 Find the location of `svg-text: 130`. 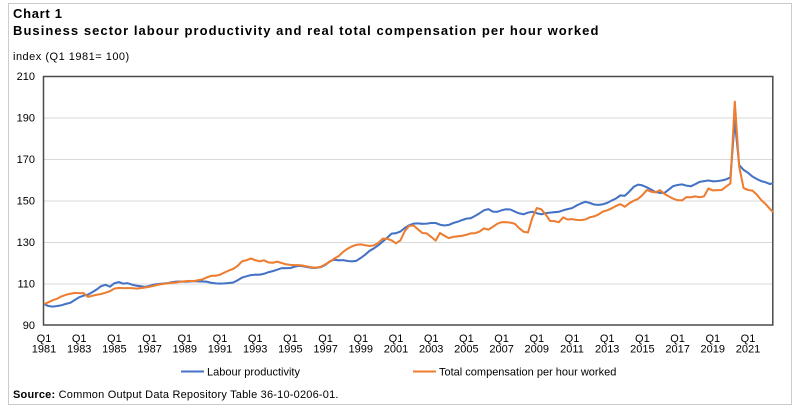

svg-text: 130 is located at coordinates (26, 243).